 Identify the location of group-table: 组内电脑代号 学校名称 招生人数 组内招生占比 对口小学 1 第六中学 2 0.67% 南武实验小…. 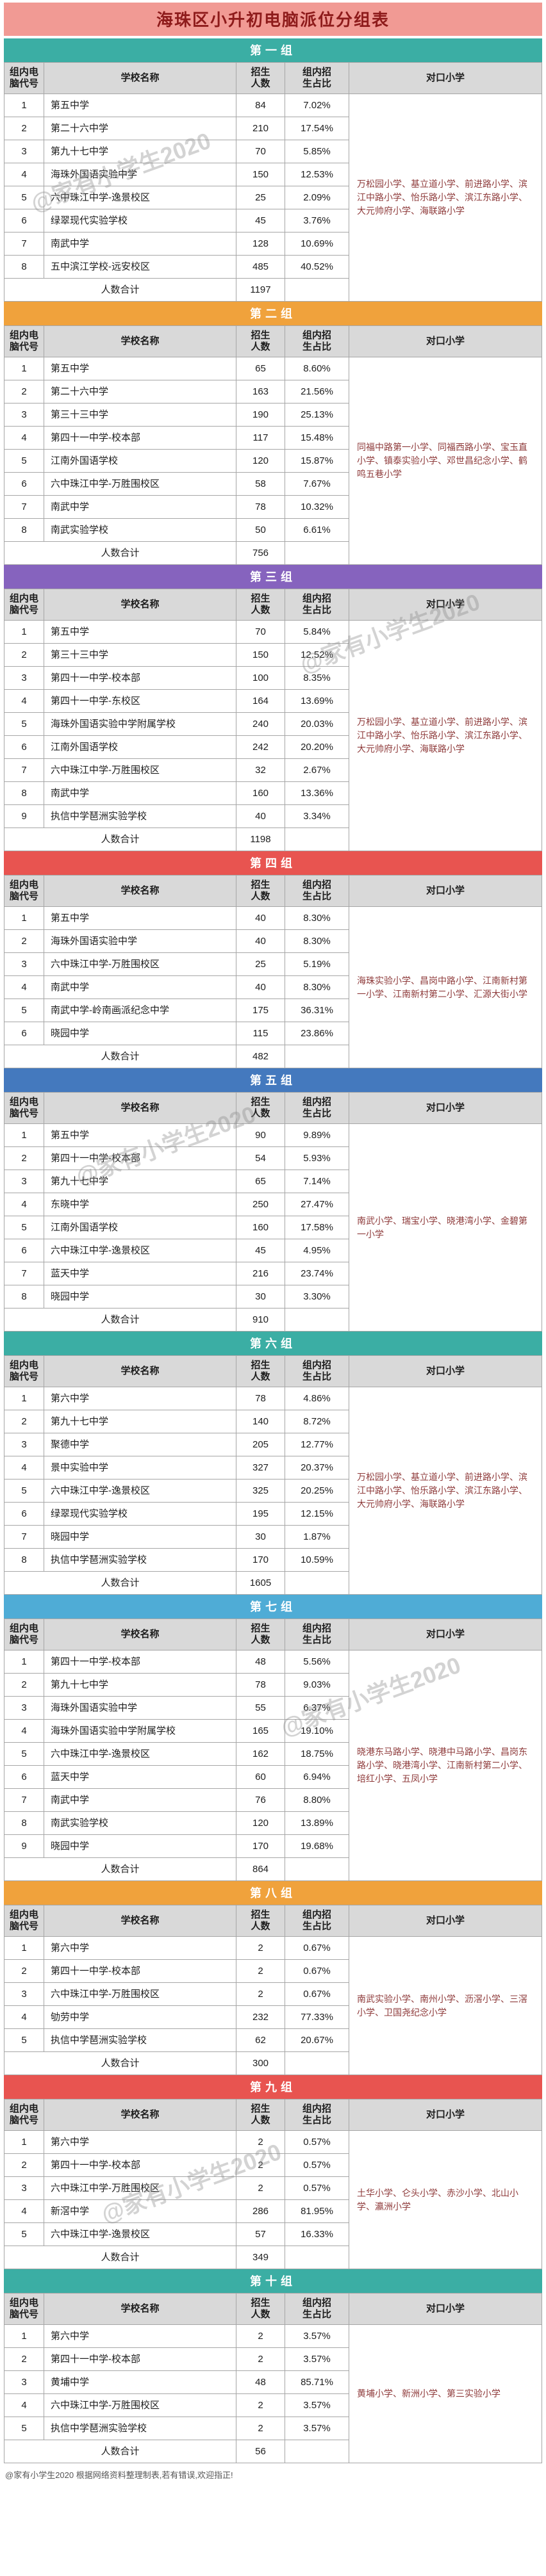
(273, 1990).